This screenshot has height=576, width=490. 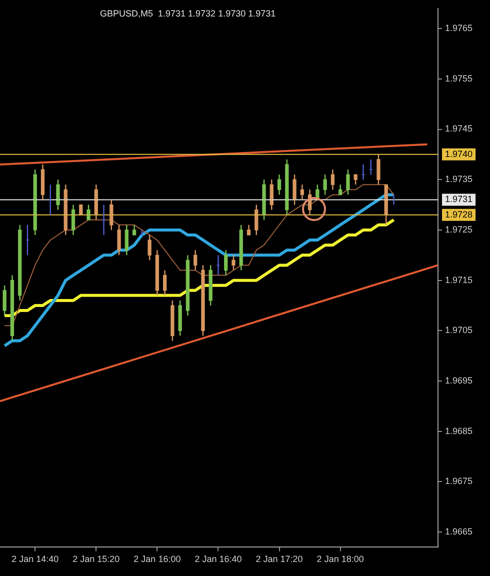 What do you see at coordinates (35, 559) in the screenshot?
I see `x-tick-label: 2 Jan 14:40` at bounding box center [35, 559].